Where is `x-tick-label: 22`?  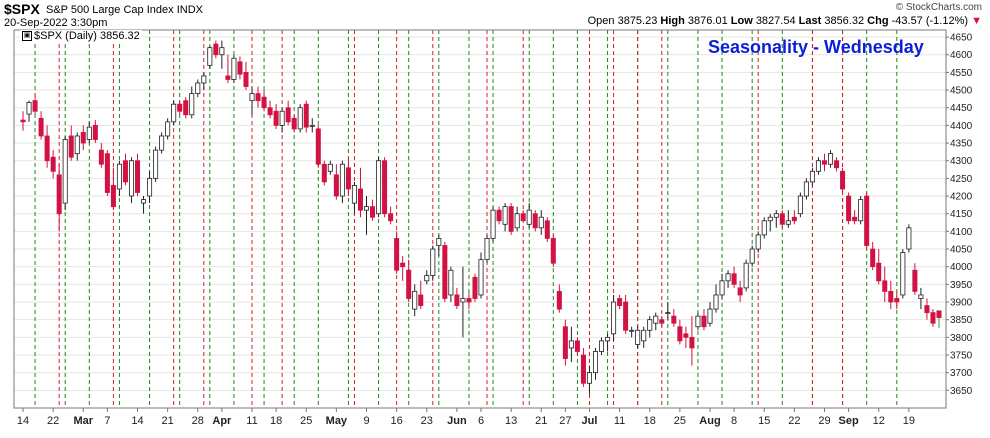
x-tick-label: 22 is located at coordinates (794, 421).